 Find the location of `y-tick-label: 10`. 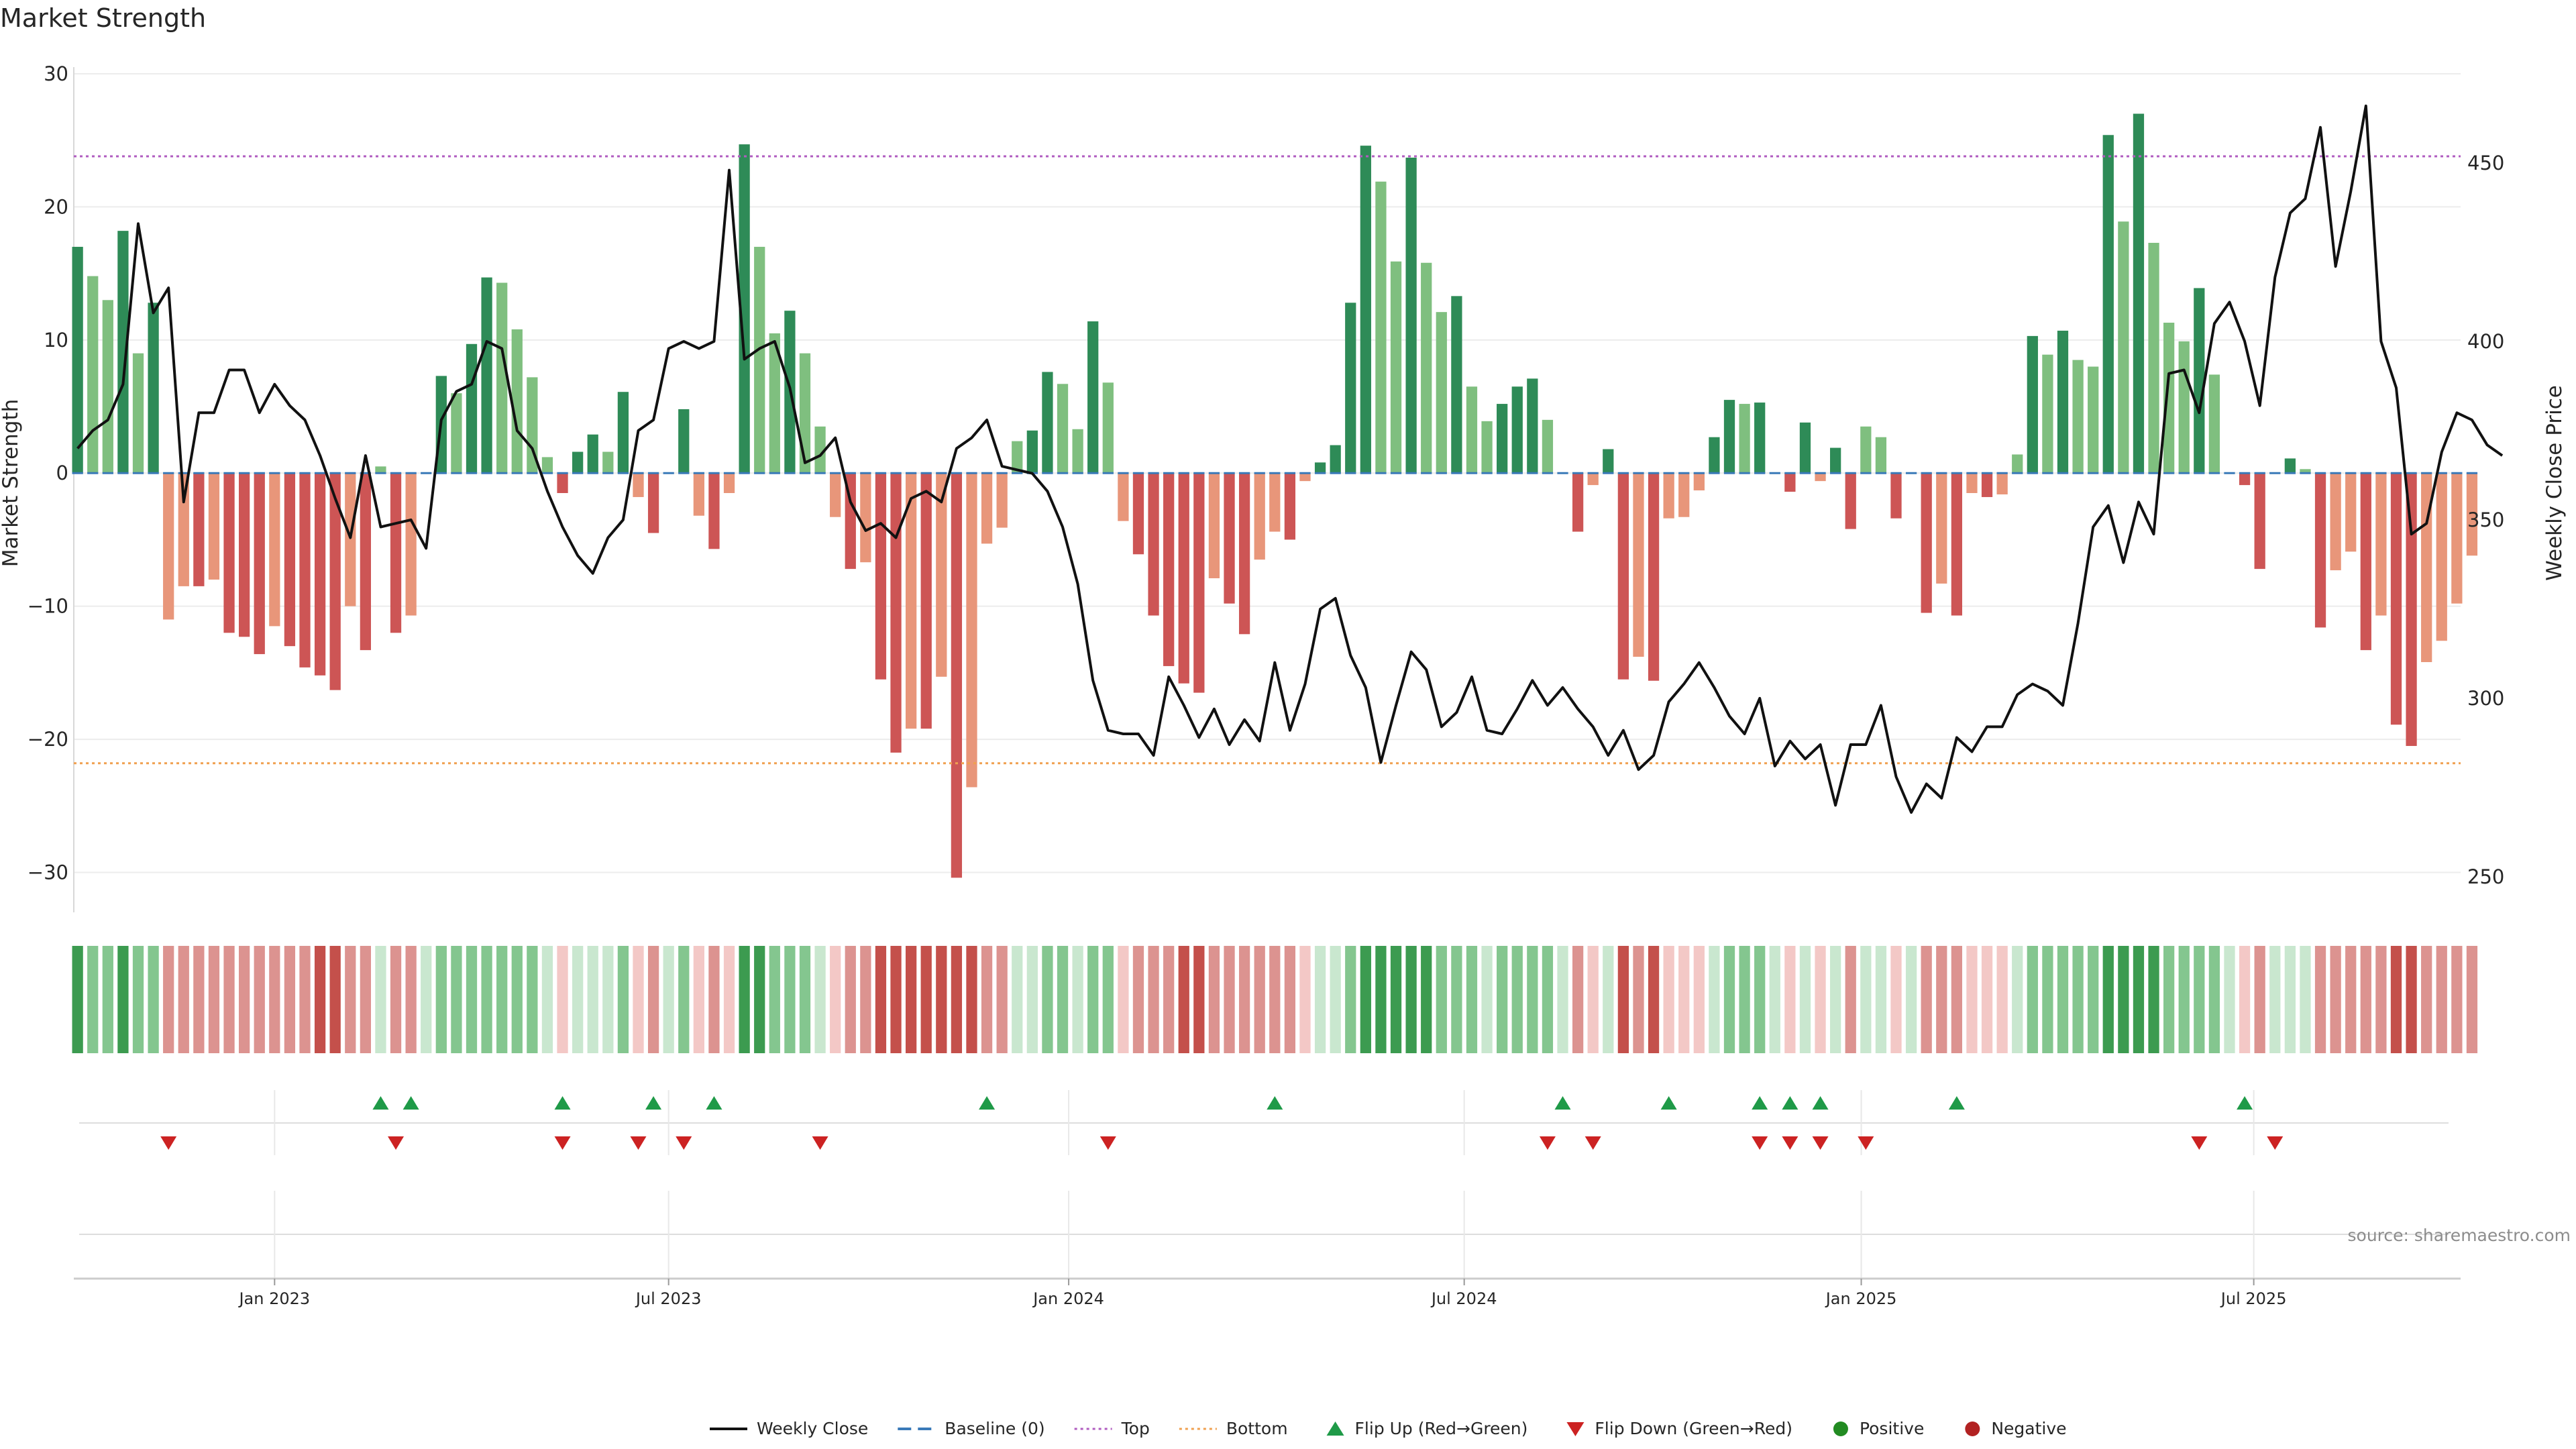

y-tick-label: 10 is located at coordinates (56, 340).